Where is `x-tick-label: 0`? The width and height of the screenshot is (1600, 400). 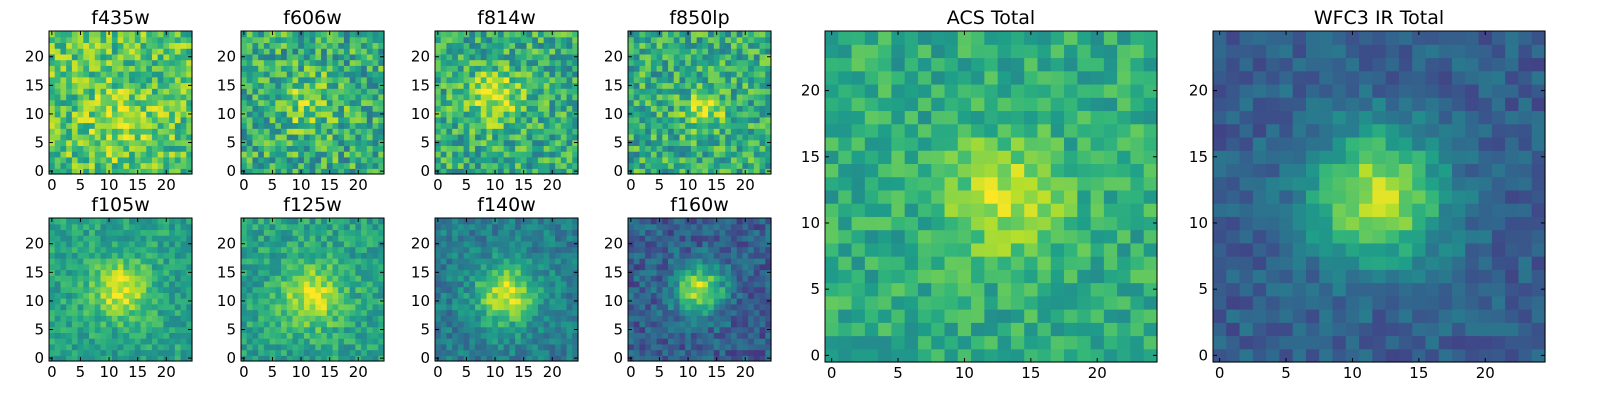
x-tick-label: 0 is located at coordinates (438, 372).